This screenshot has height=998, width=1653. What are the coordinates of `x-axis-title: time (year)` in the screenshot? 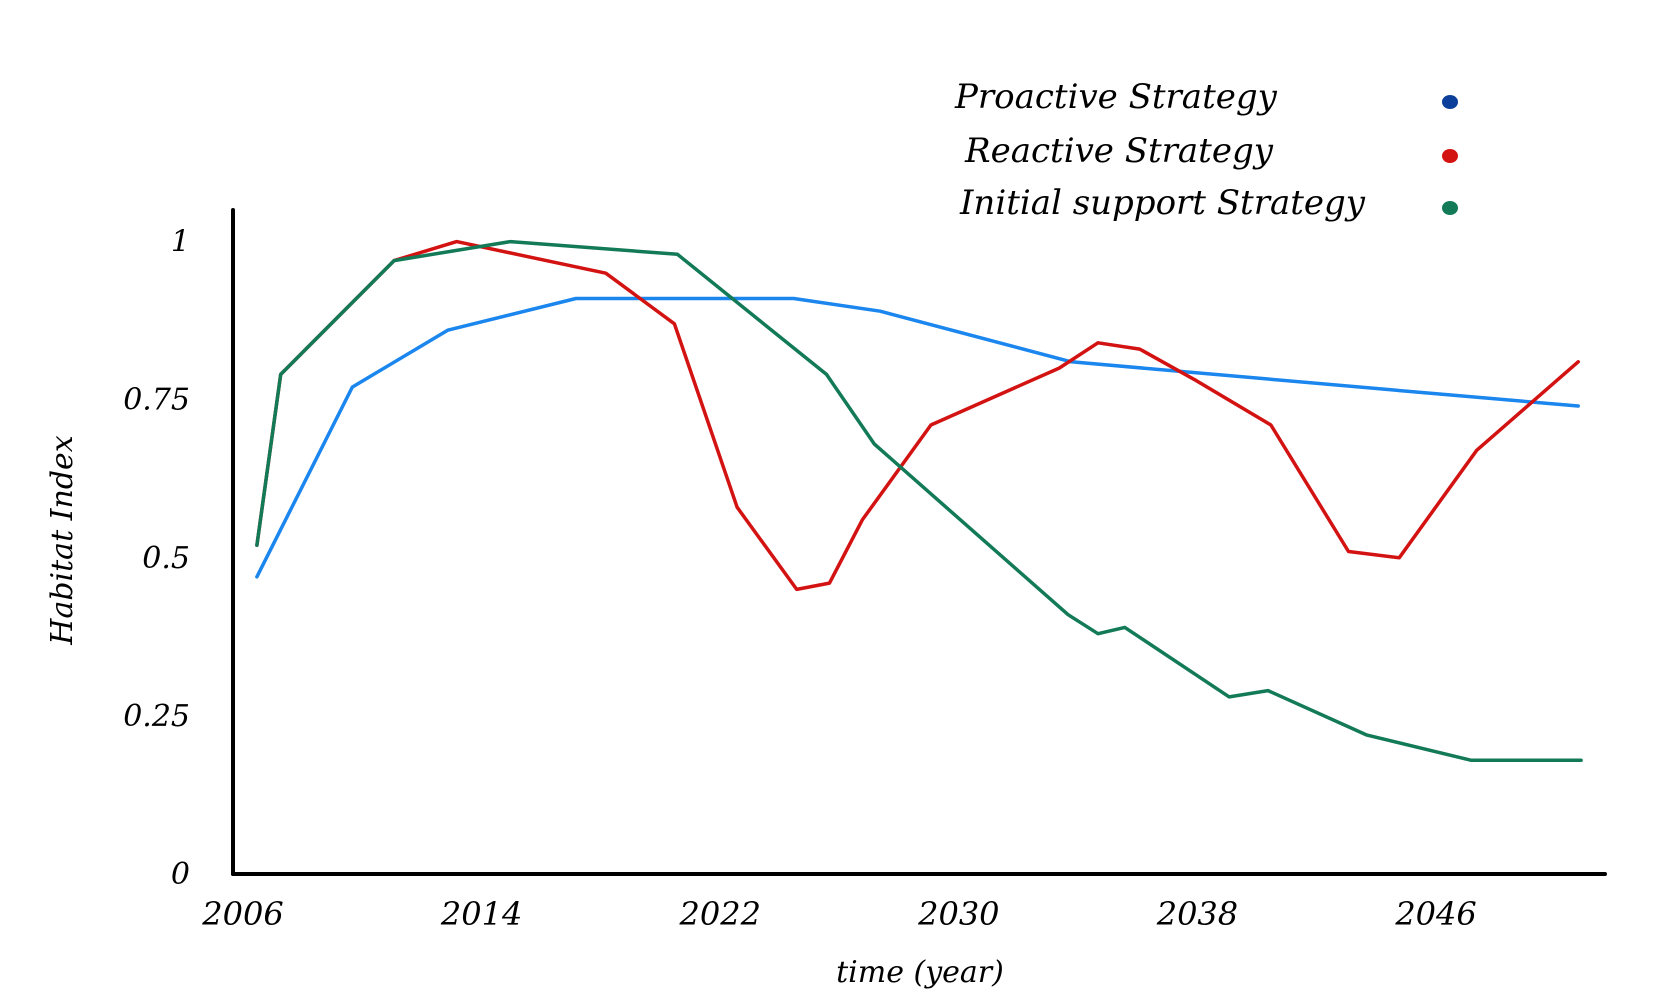 It's located at (920, 972).